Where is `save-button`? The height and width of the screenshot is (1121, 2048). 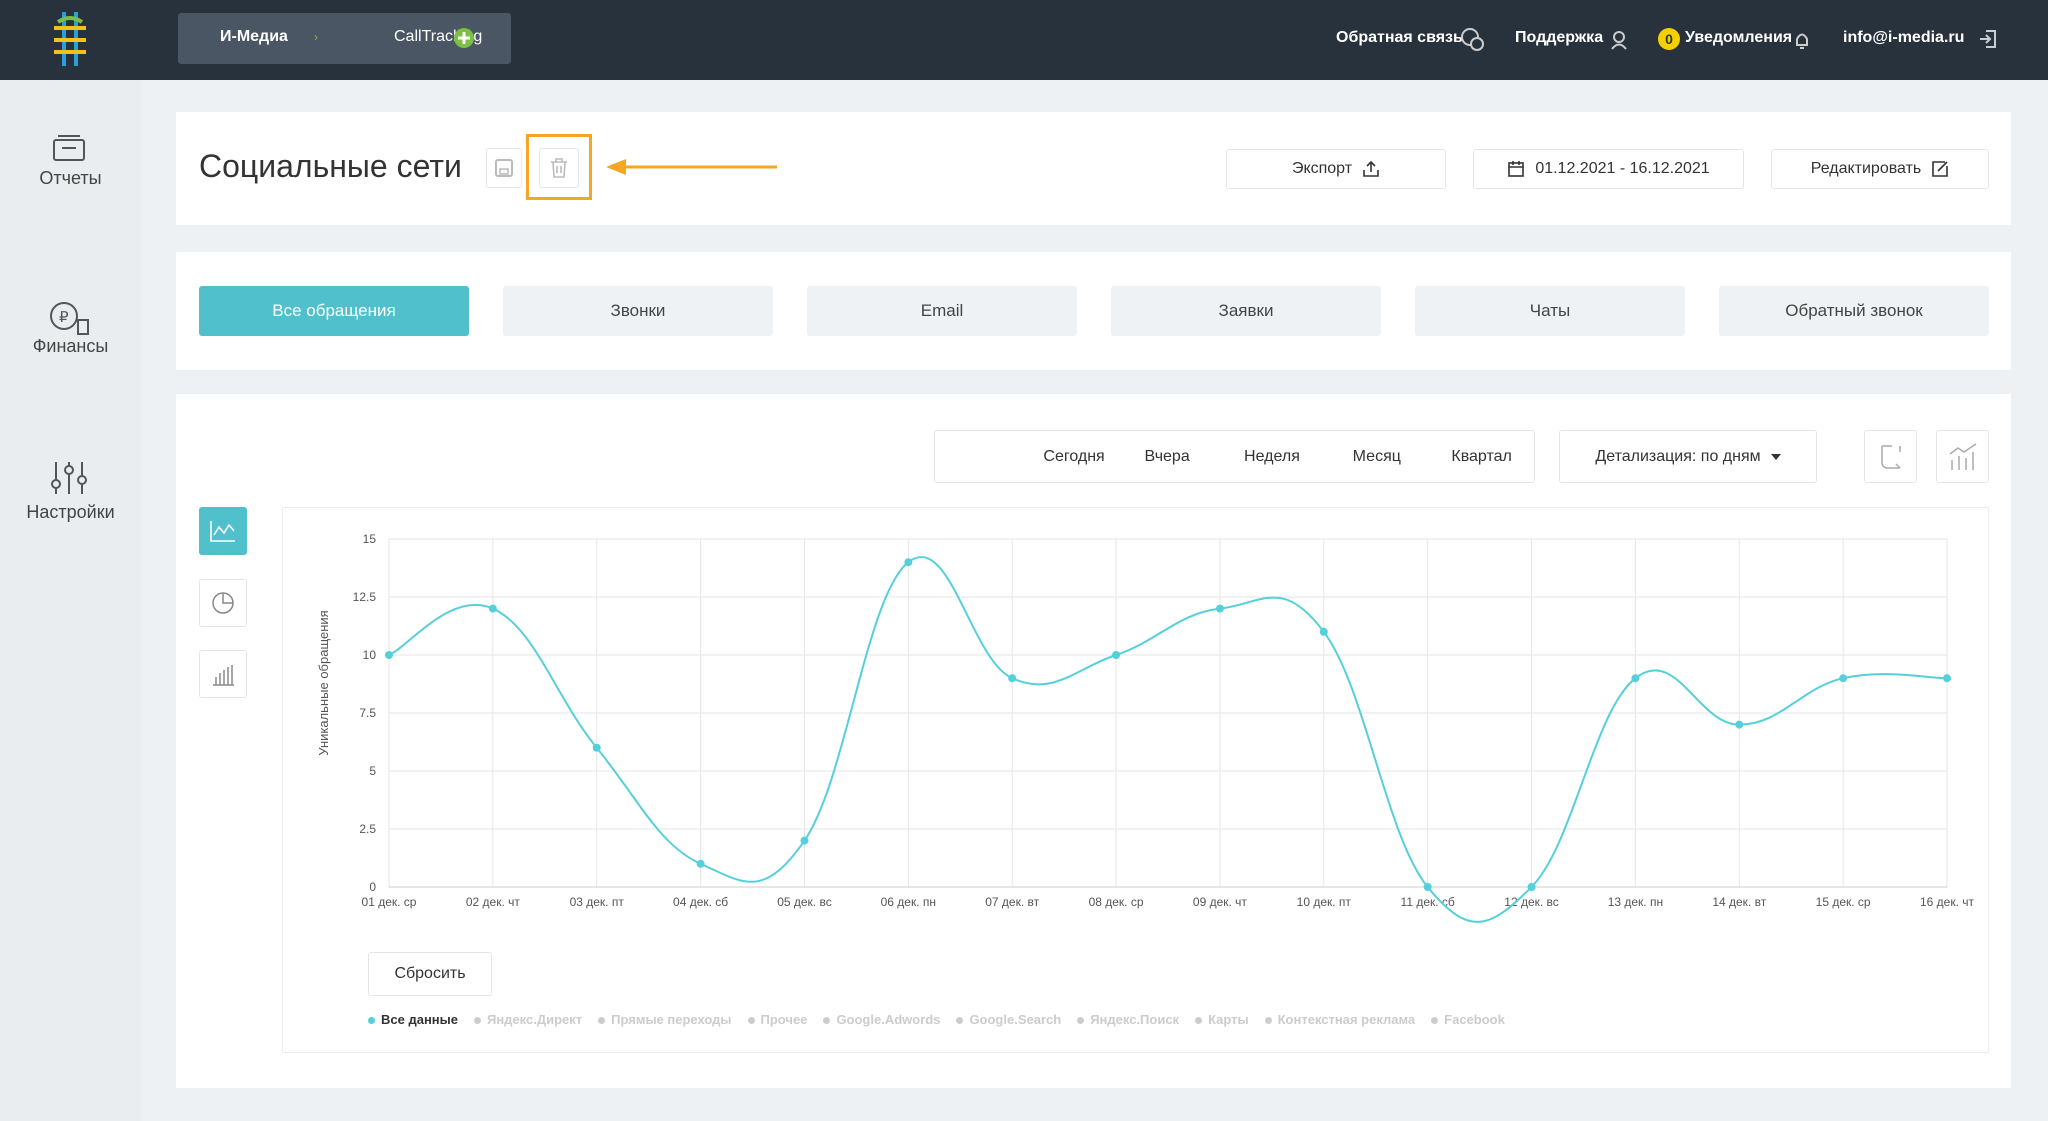 save-button is located at coordinates (504, 168).